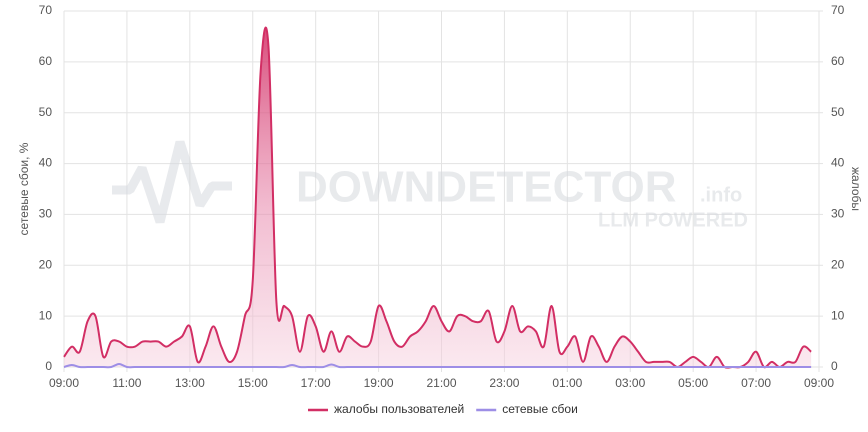 Image resolution: width=868 pixels, height=432 pixels. Describe the element at coordinates (838, 264) in the screenshot. I see `y2-tick-label: 20` at that location.